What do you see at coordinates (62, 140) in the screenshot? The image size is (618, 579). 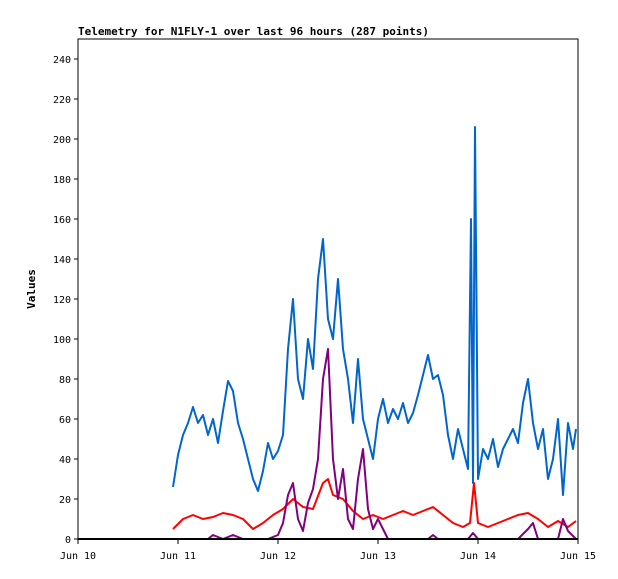 I see `y-tick-label: 200` at bounding box center [62, 140].